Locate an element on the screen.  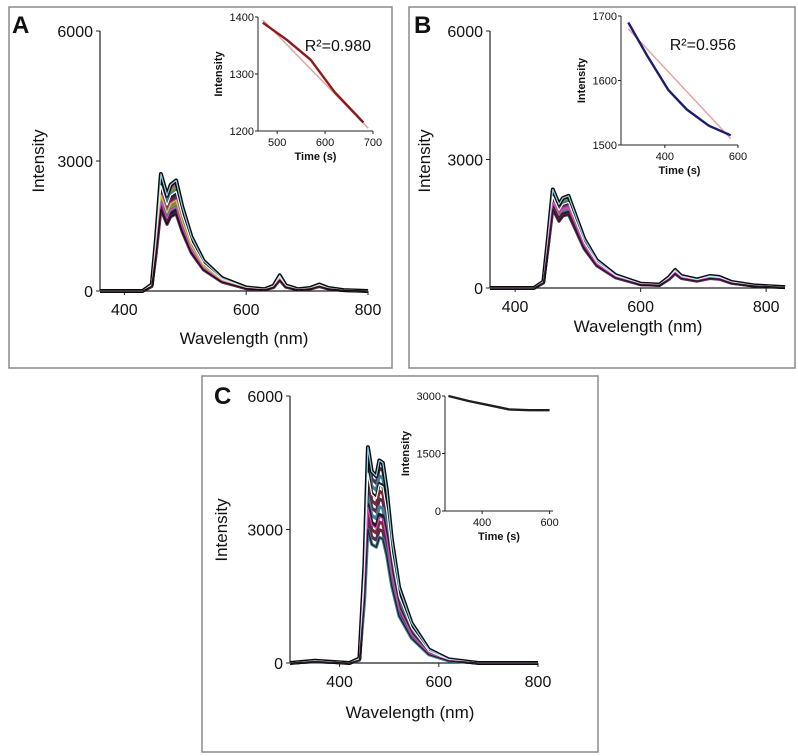
panel-label: B is located at coordinates (422, 25).